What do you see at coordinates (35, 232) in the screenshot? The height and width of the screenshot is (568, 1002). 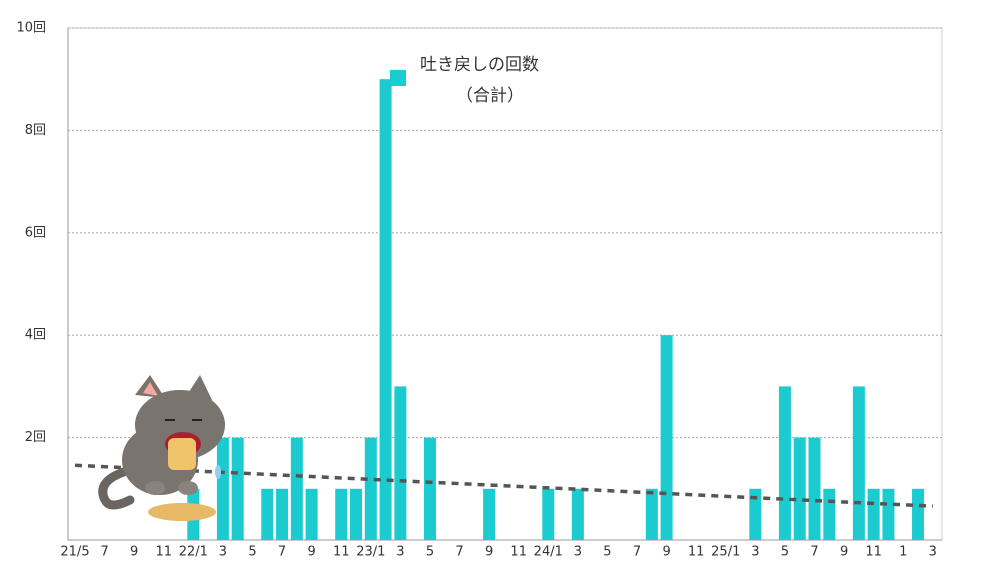 I see `y-tick-label: 6回` at bounding box center [35, 232].